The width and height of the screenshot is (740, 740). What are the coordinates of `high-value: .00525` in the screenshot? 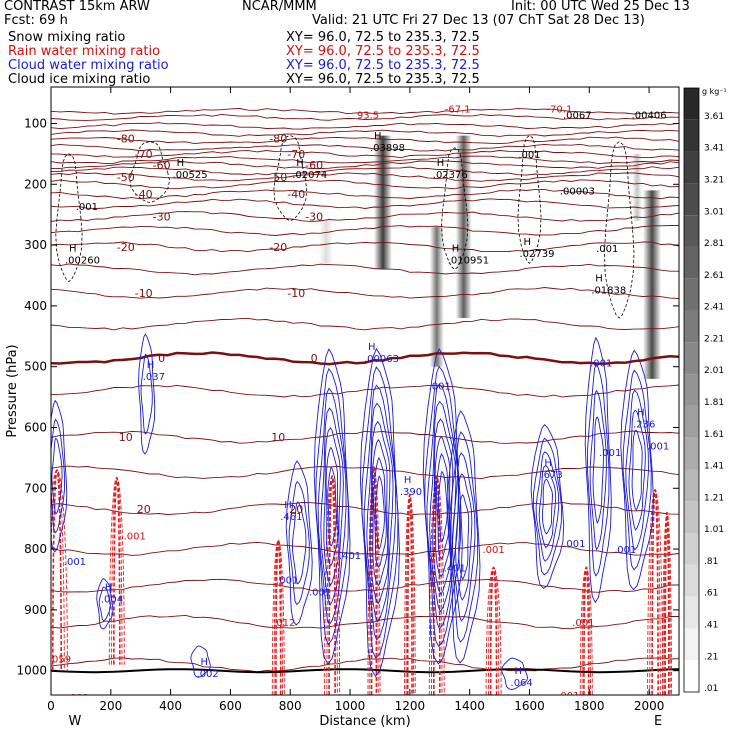 It's located at (190, 175).